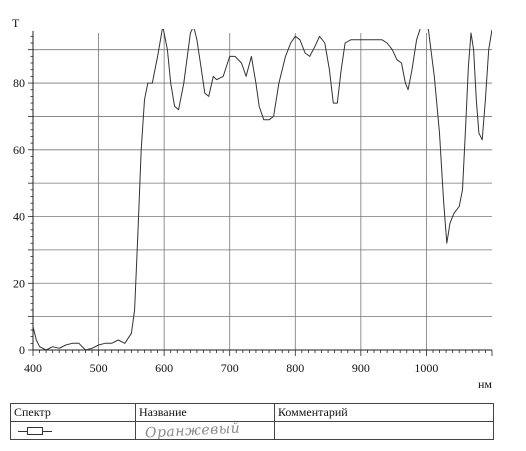  Describe the element at coordinates (295, 368) in the screenshot. I see `x-tick-label: 800` at that location.